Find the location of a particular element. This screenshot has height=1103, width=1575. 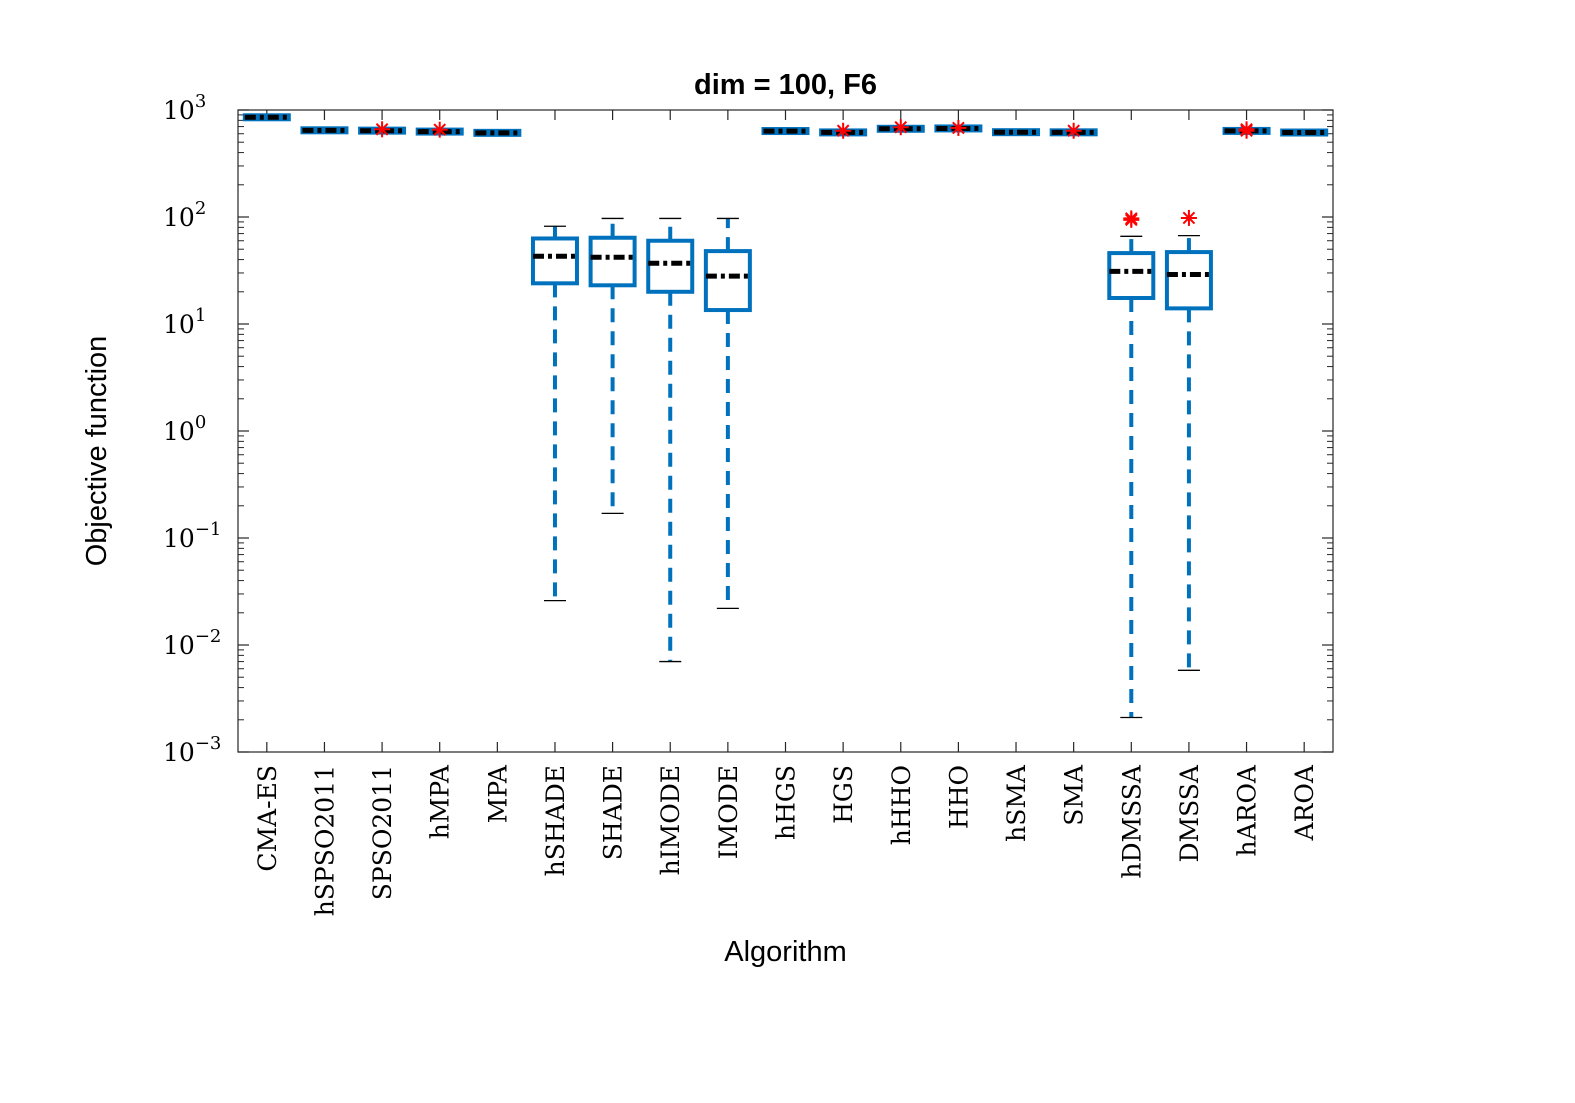

y-tick-label: 10⁻¹ is located at coordinates (192, 536).